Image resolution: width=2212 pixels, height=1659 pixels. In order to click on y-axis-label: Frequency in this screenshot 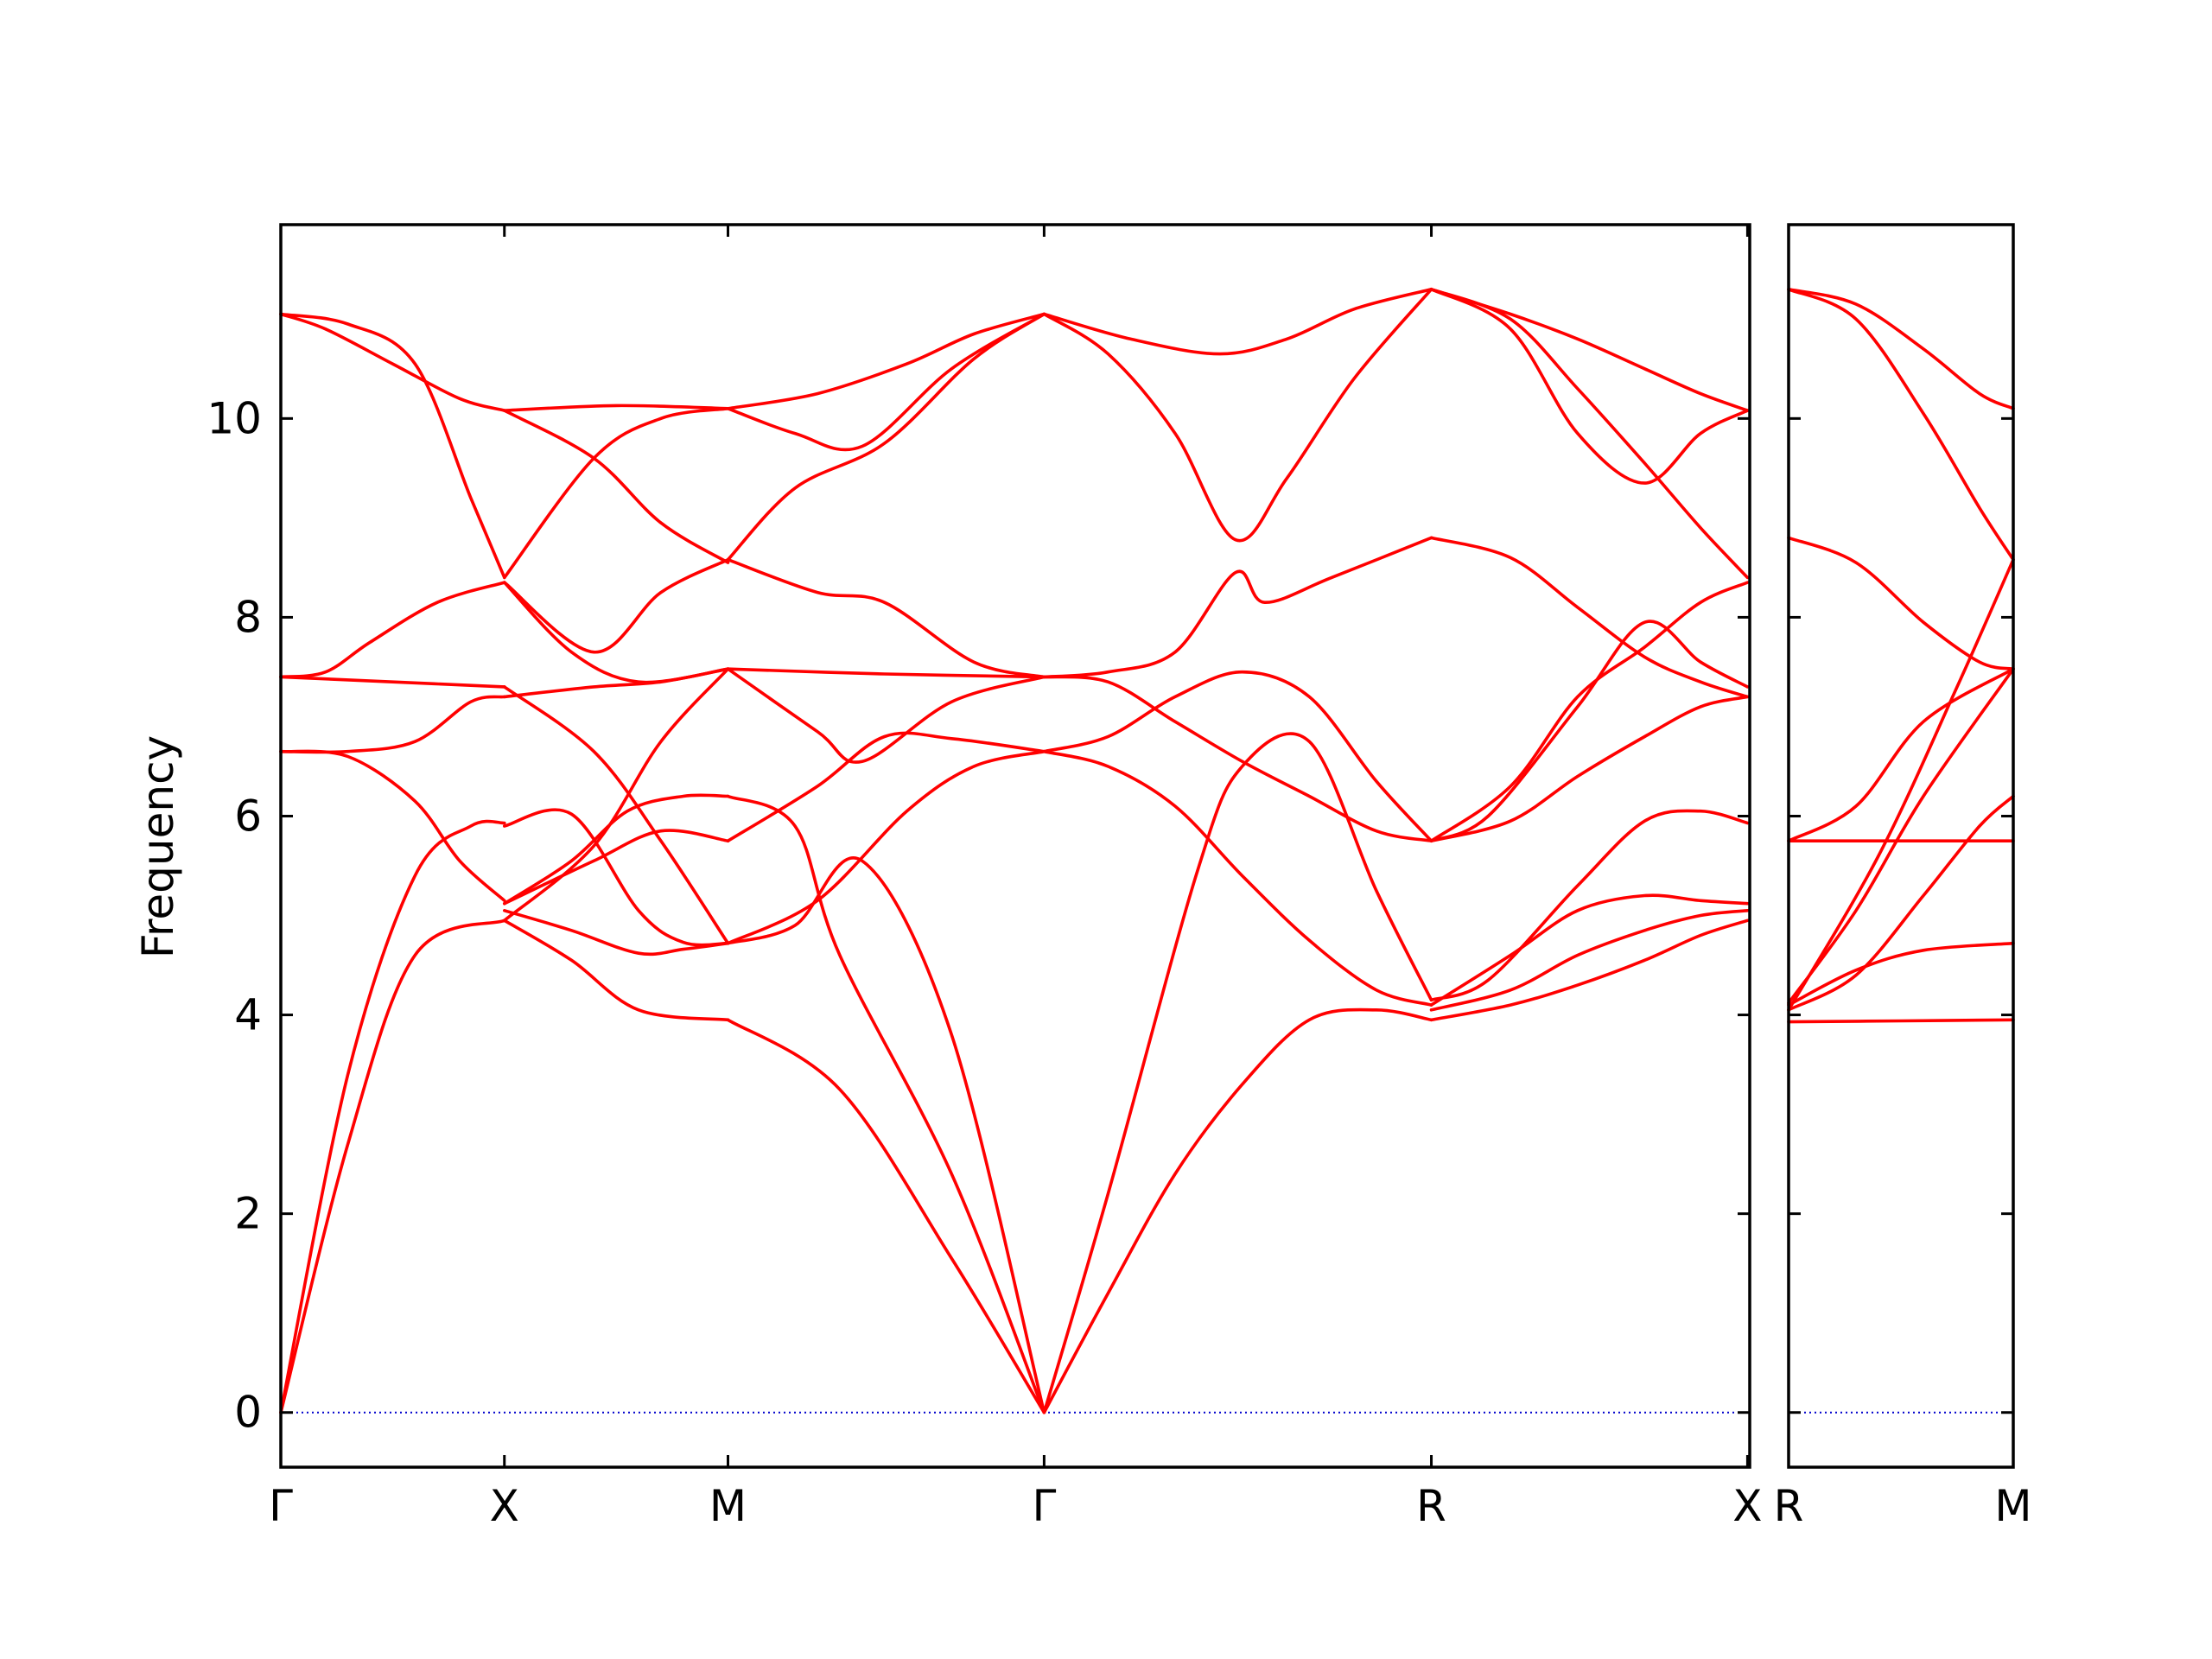, I will do `click(158, 846)`.